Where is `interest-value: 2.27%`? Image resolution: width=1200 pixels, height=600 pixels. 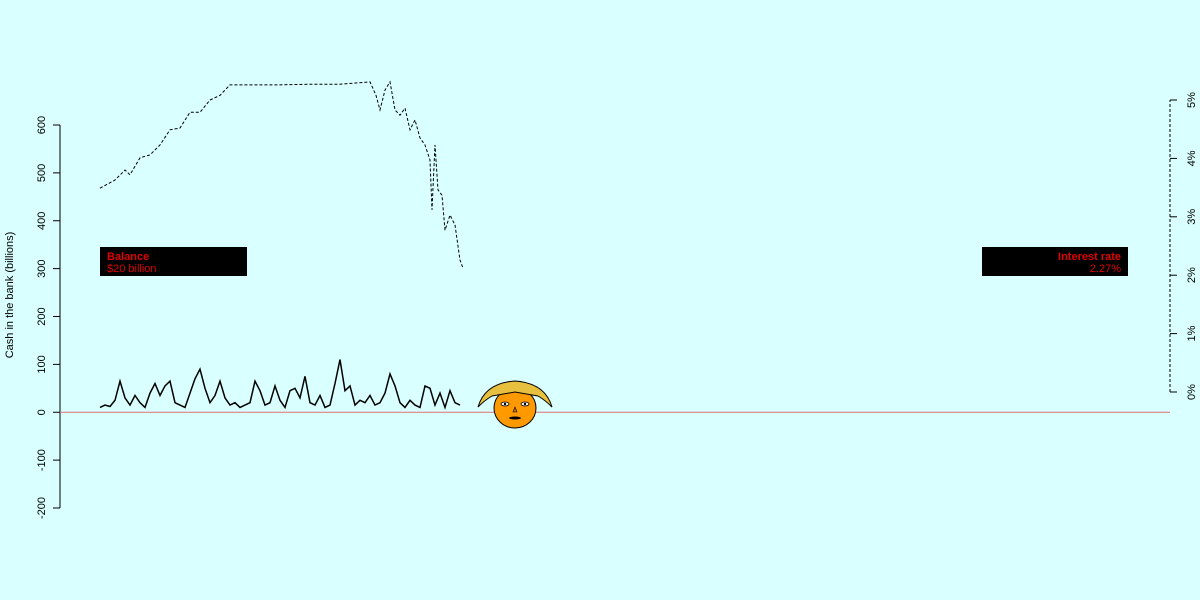
interest-value: 2.27% is located at coordinates (1105, 269).